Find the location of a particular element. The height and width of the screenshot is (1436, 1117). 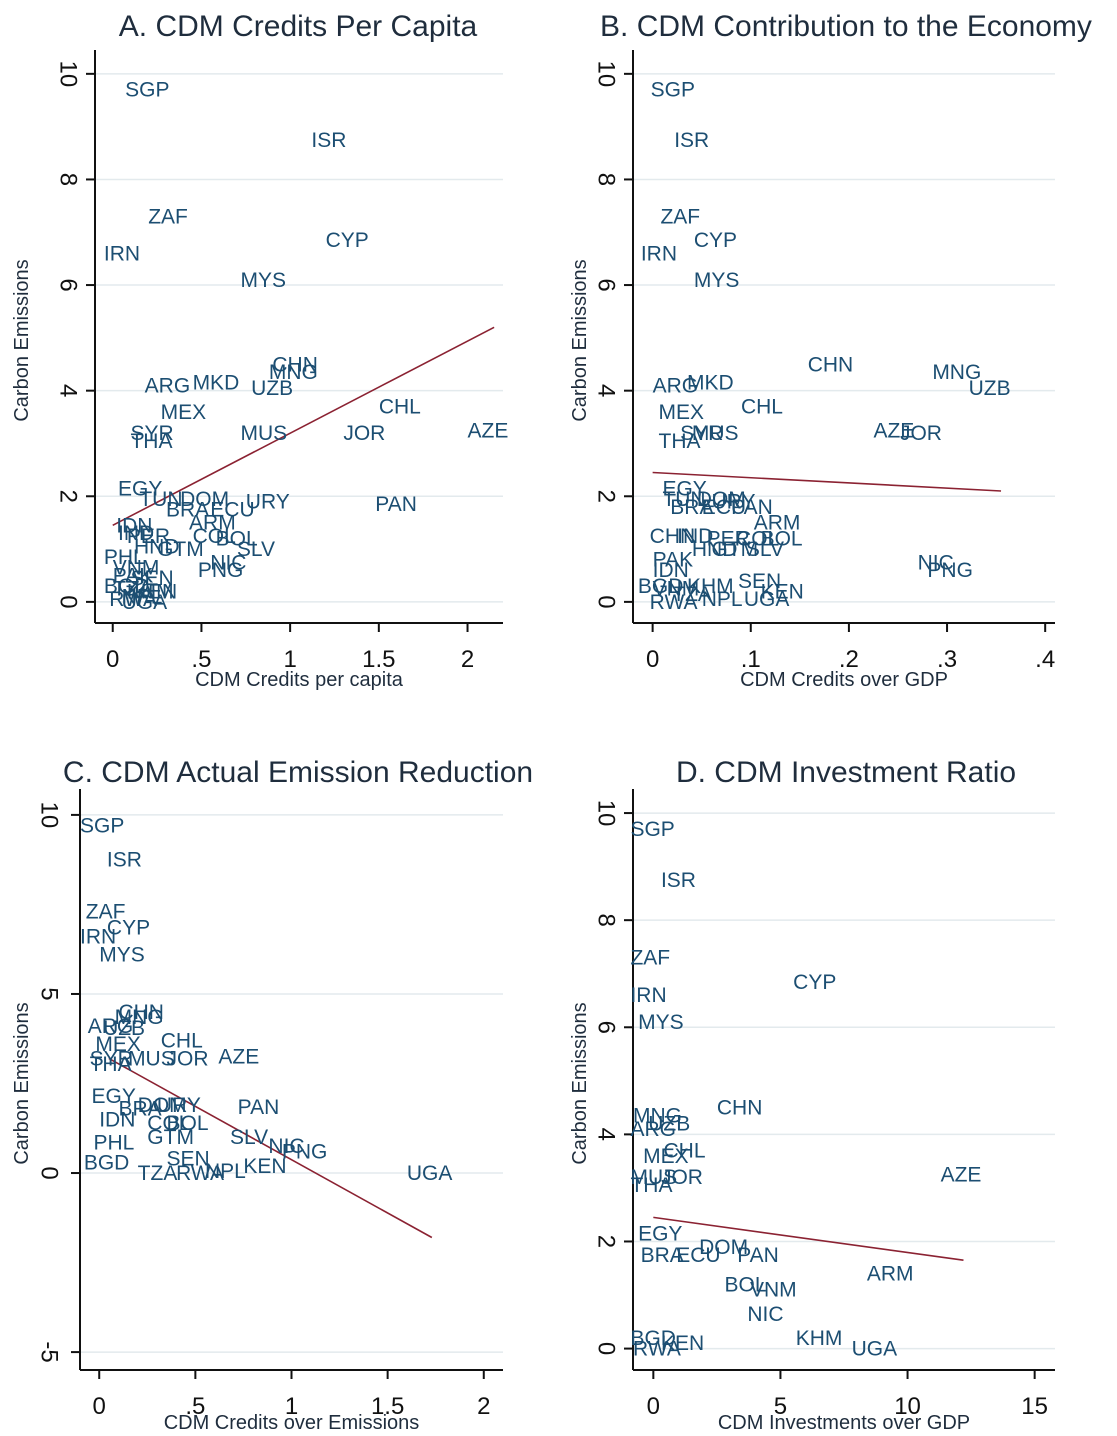

point-label: VNM is located at coordinates (136, 568).